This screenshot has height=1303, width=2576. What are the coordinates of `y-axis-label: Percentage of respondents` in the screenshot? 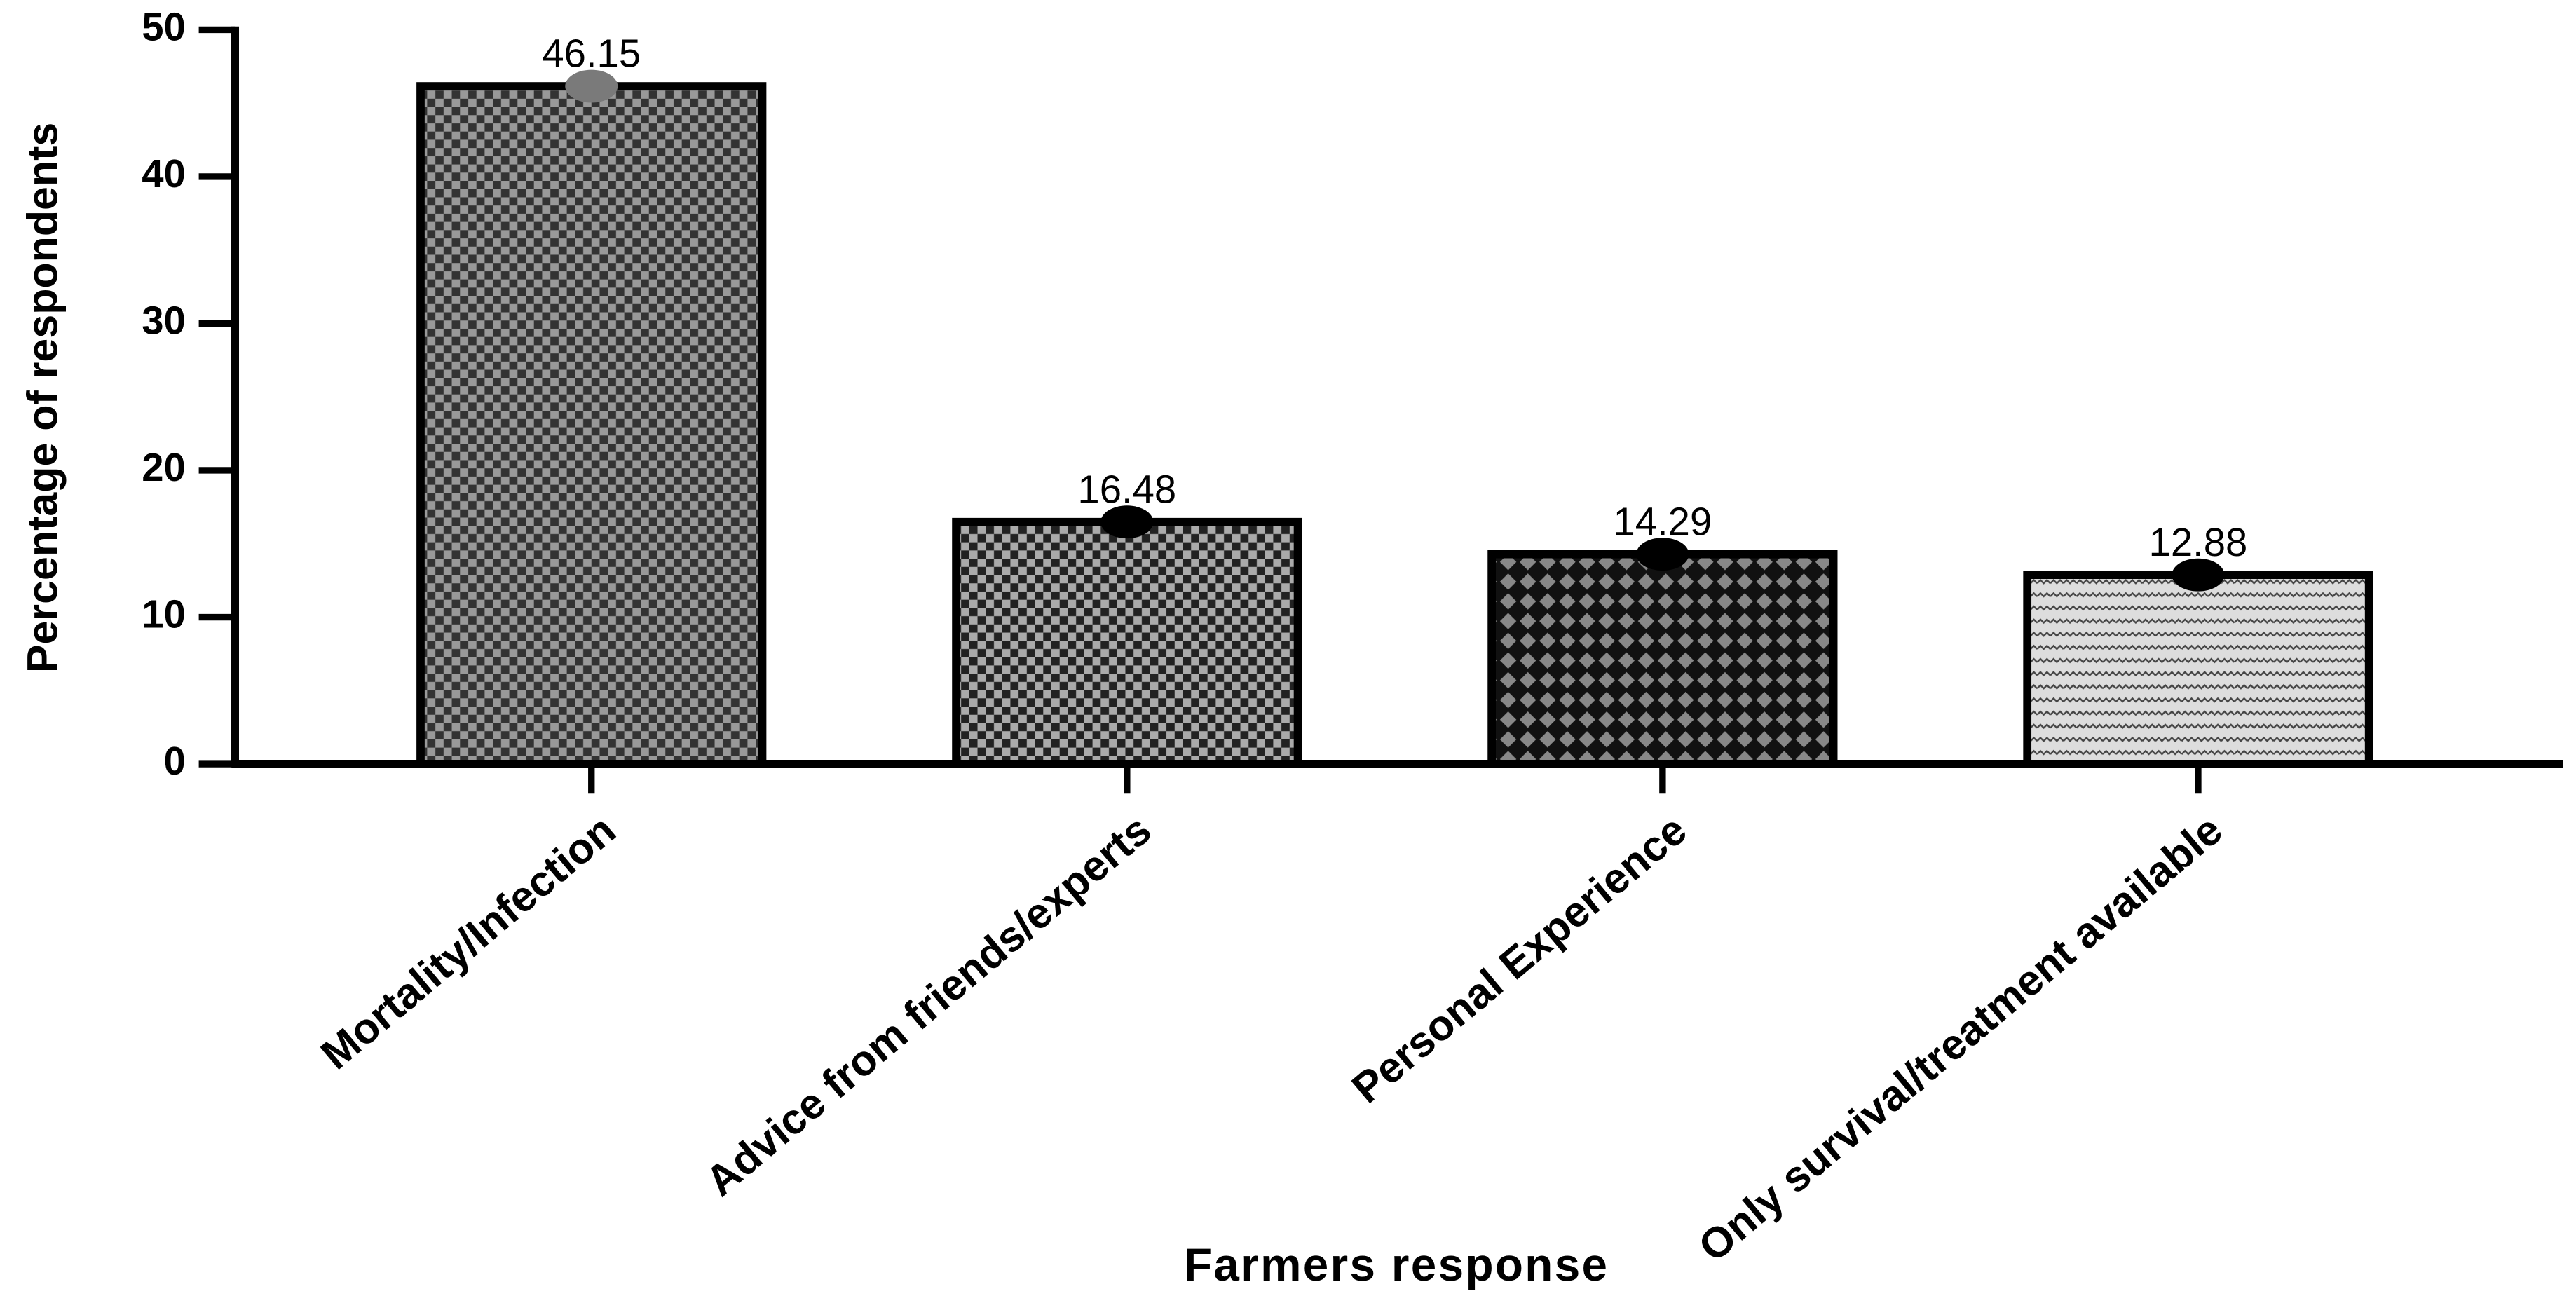 It's located at (43, 398).